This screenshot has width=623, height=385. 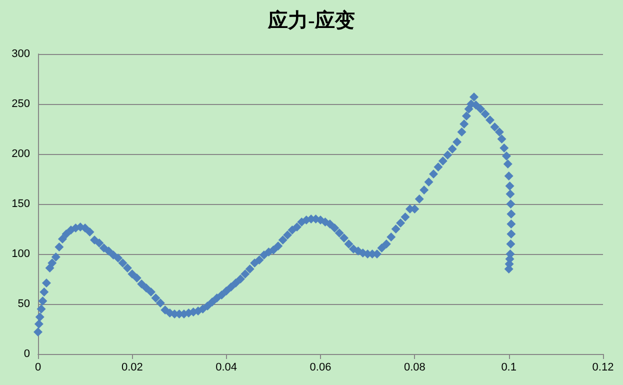 I want to click on y-tick-label: 300, so click(x=21, y=54).